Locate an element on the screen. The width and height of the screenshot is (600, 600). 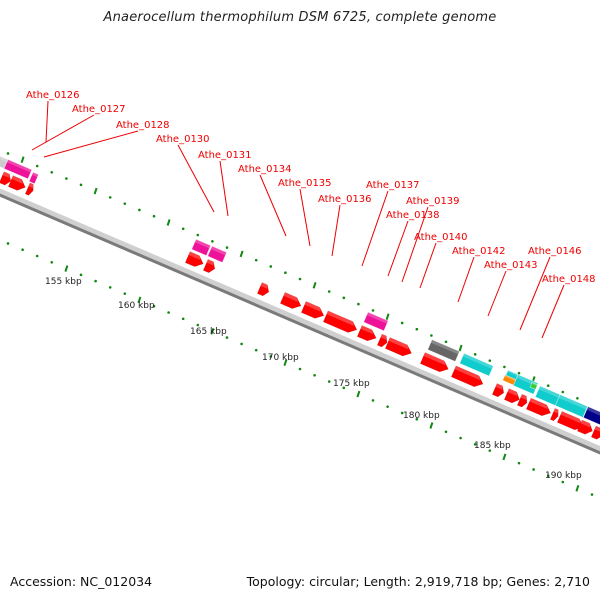
feature-gray-highlight is located at coordinates (445, 347).